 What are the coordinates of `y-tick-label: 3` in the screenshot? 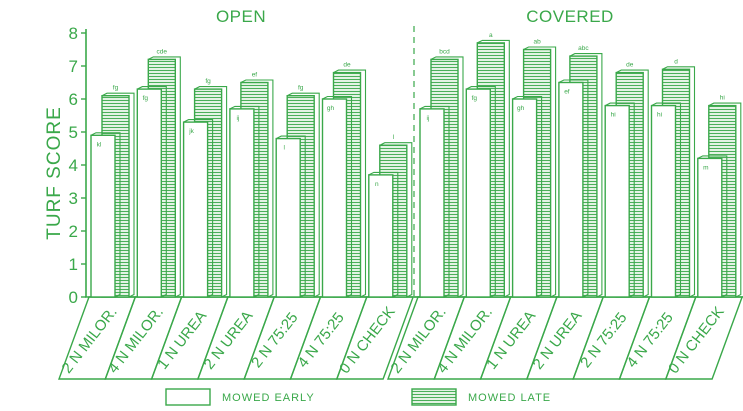 It's located at (73, 198).